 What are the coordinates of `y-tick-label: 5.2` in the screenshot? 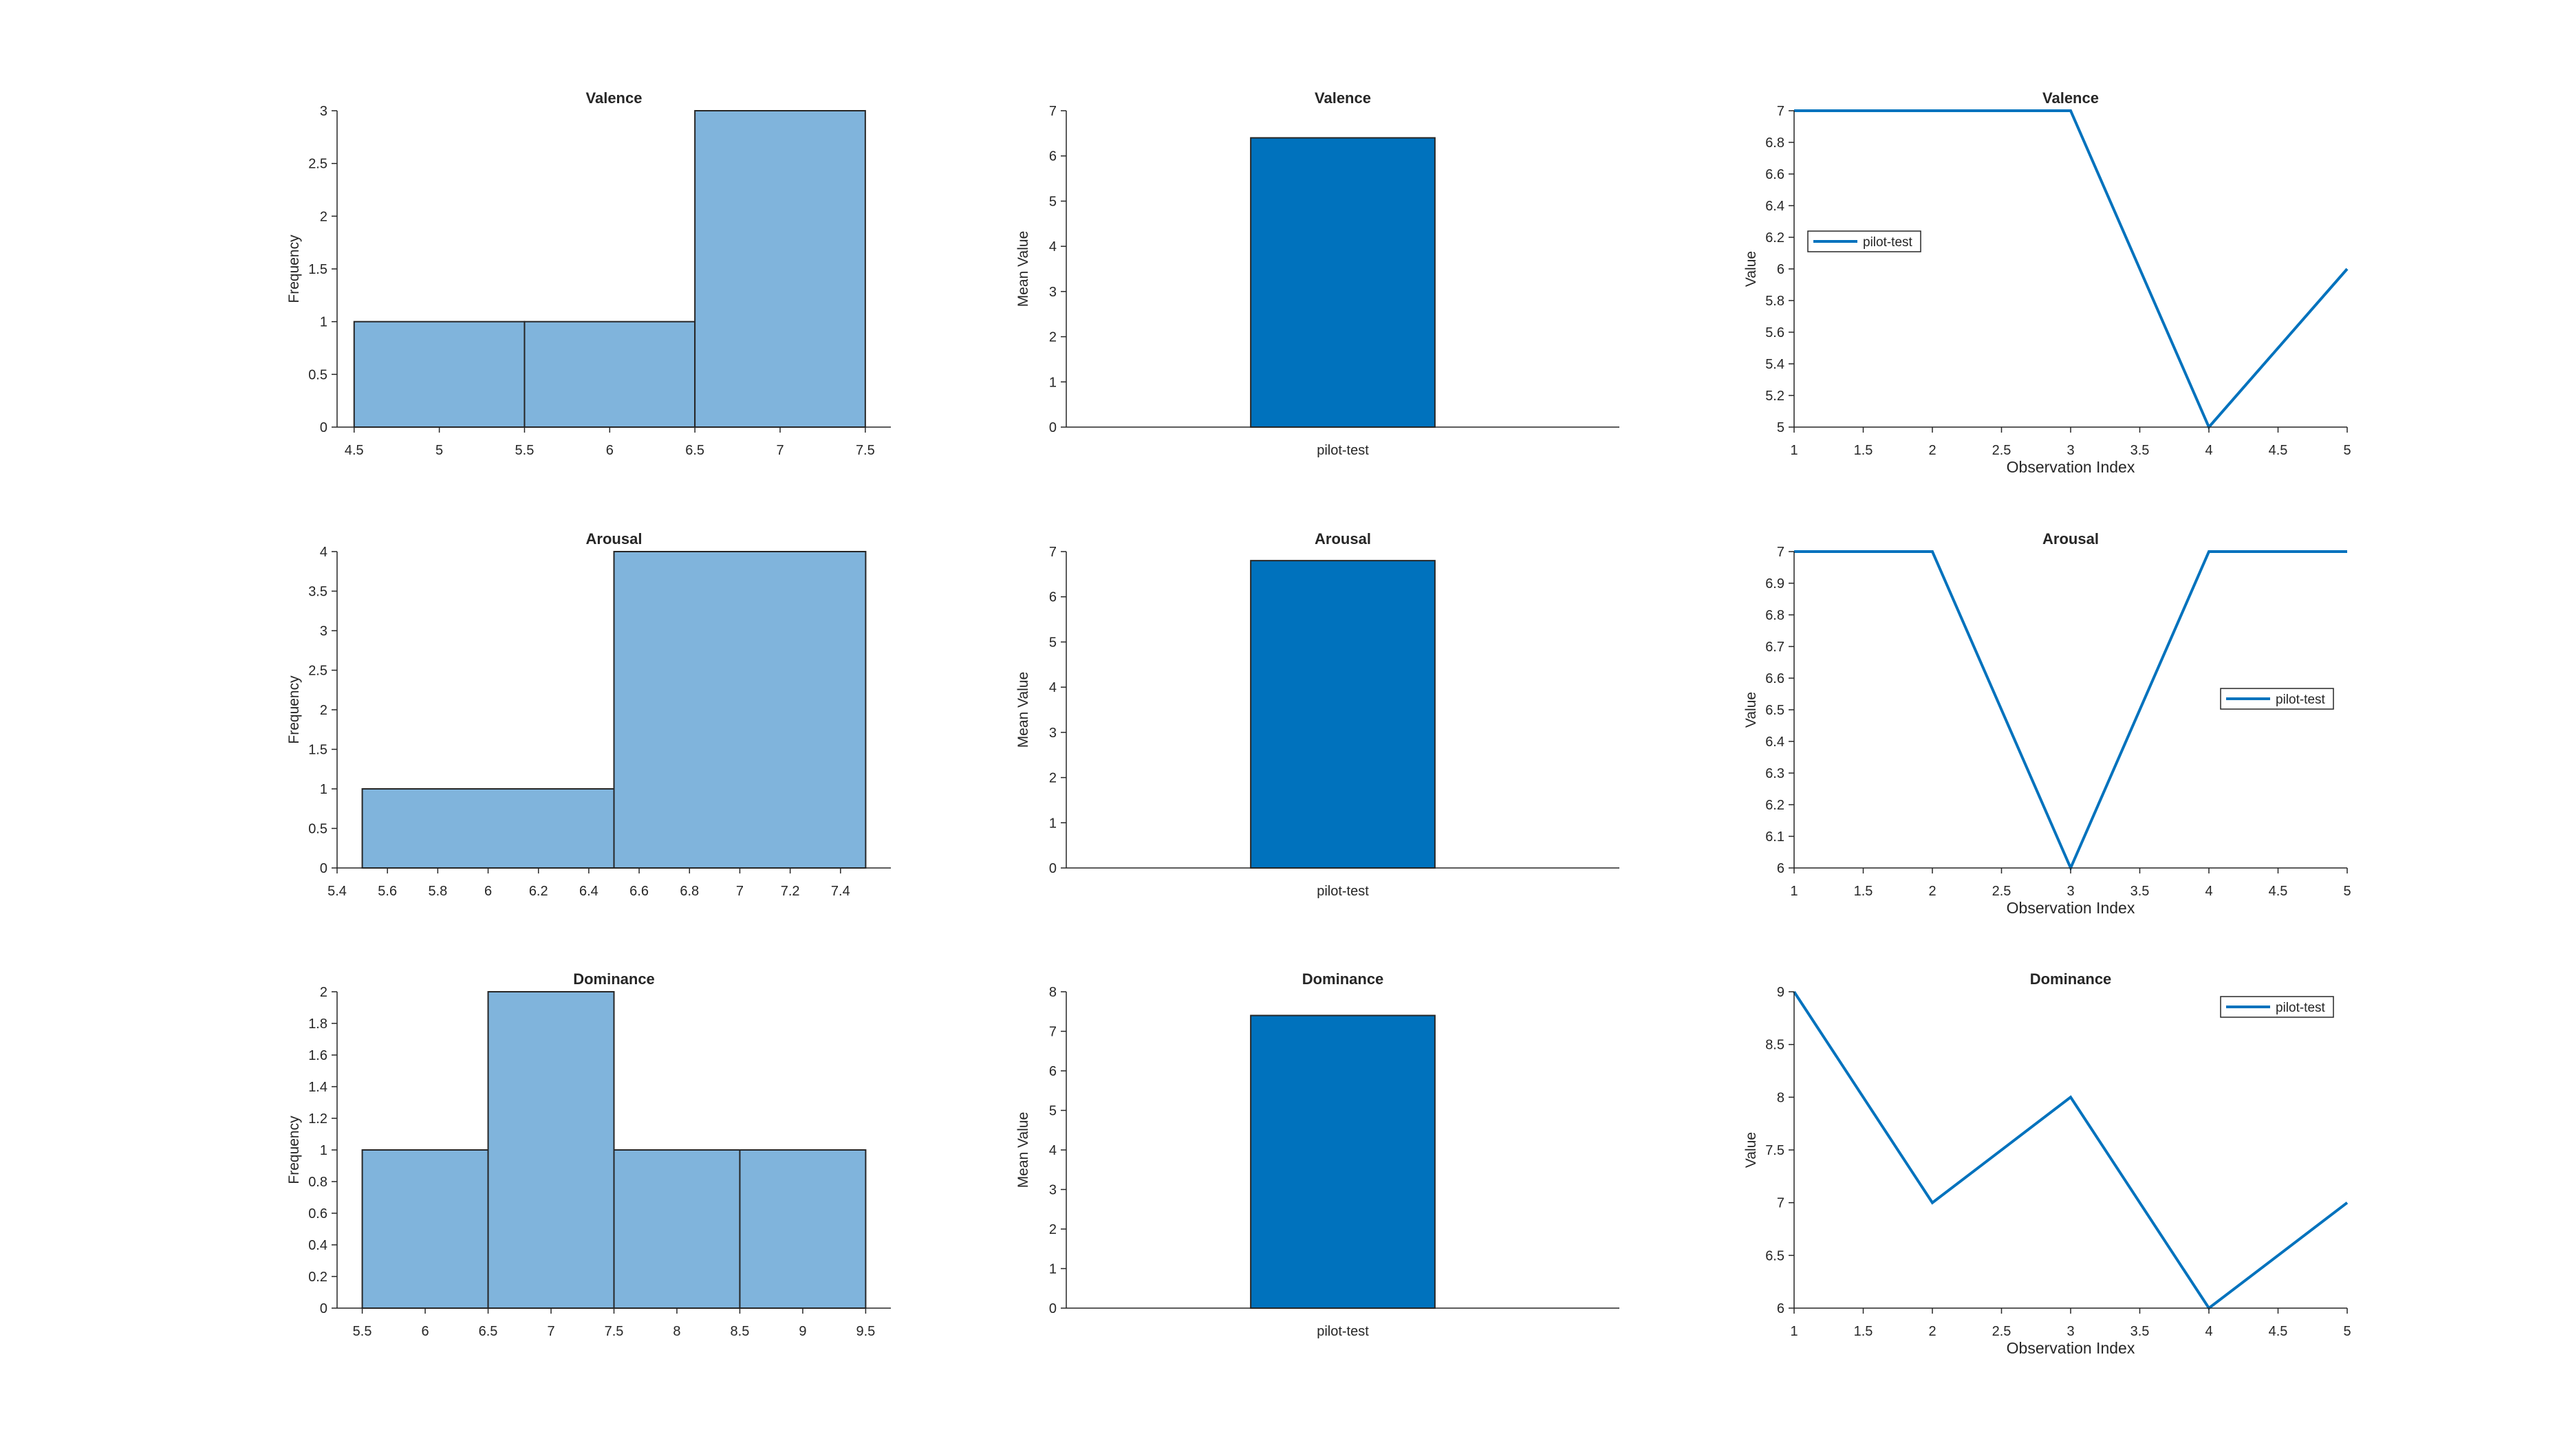 It's located at (1775, 396).